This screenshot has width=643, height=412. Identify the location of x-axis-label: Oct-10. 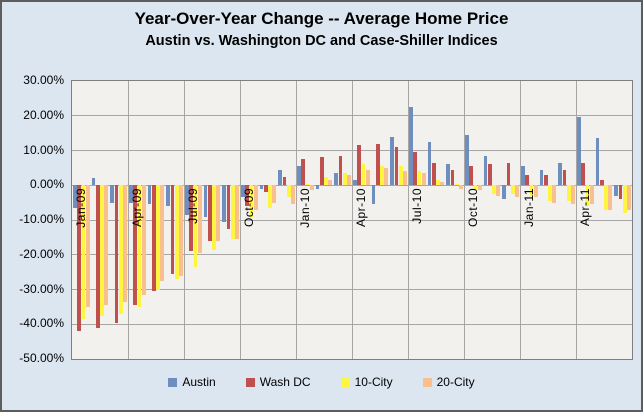
(473, 208).